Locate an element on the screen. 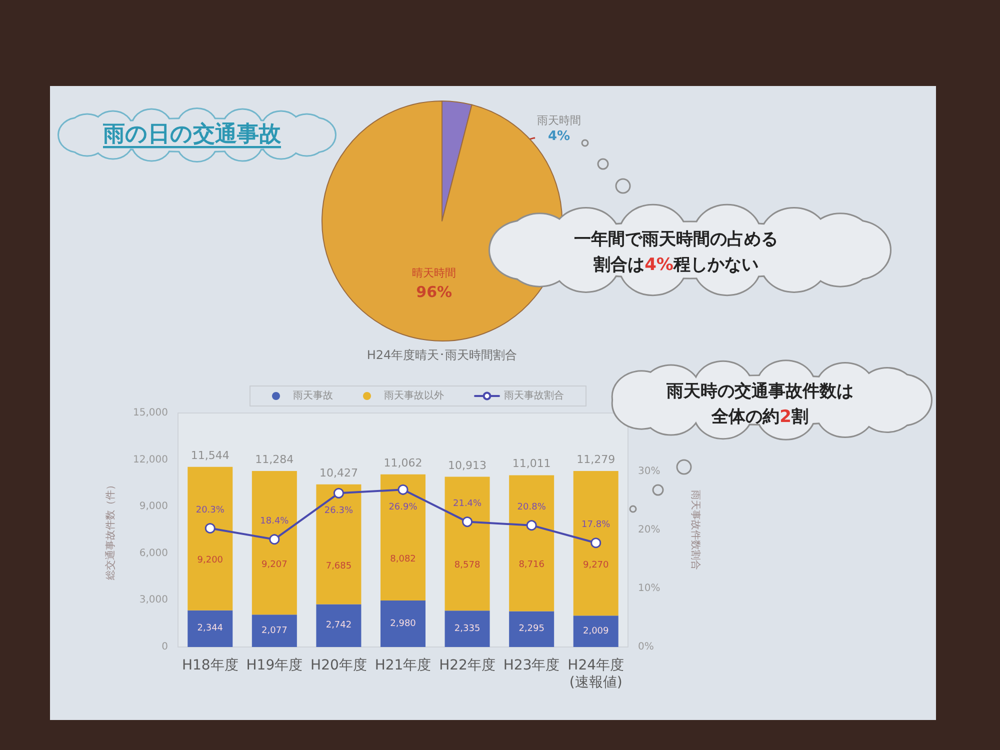 This screenshot has height=750, width=1000. y-tick-label: 0 is located at coordinates (165, 647).